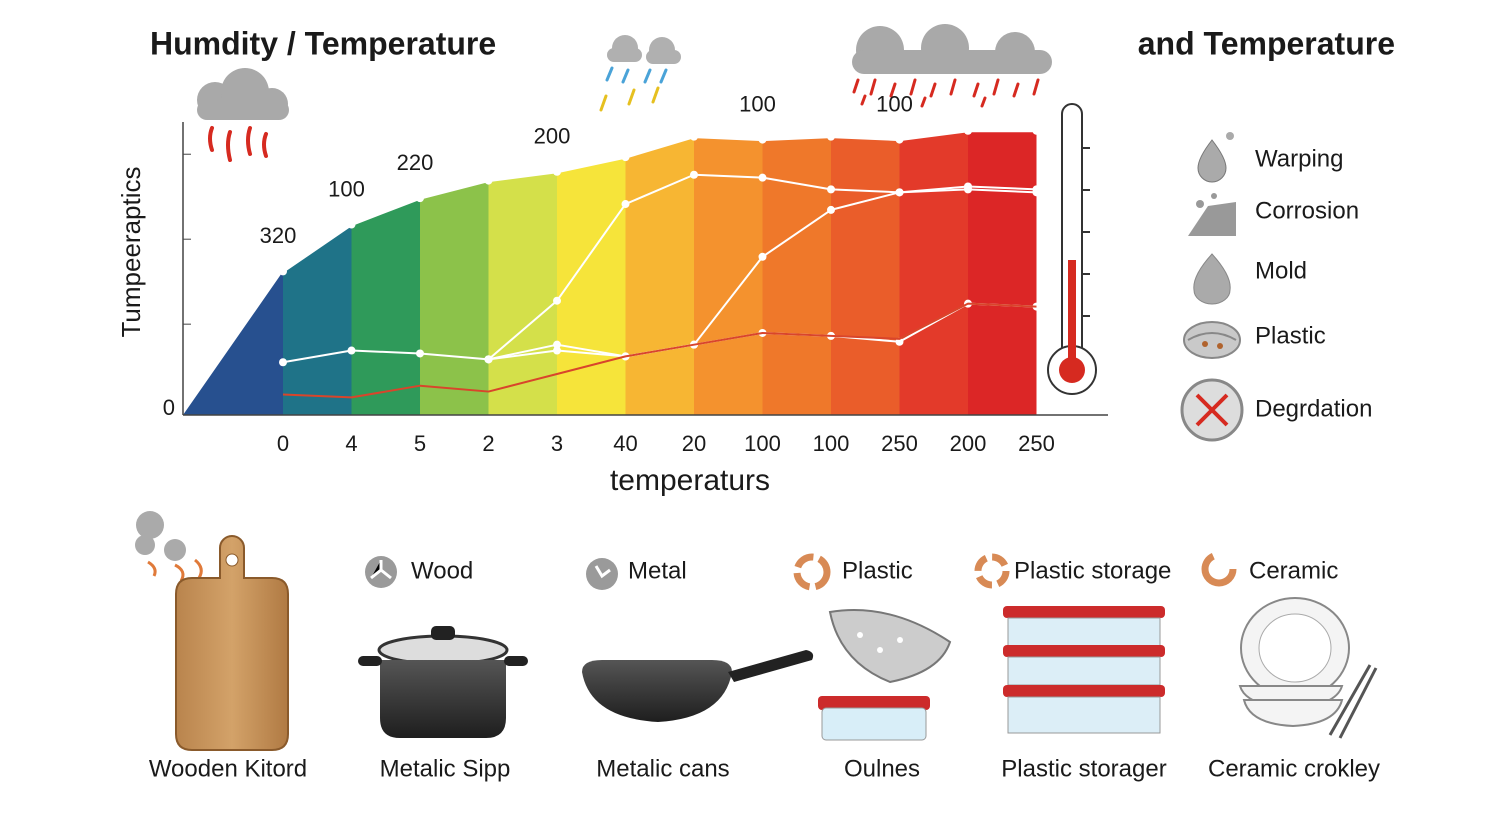 This screenshot has width=1500, height=818. I want to click on chart-title: Humdity / Temperature, so click(323, 43).